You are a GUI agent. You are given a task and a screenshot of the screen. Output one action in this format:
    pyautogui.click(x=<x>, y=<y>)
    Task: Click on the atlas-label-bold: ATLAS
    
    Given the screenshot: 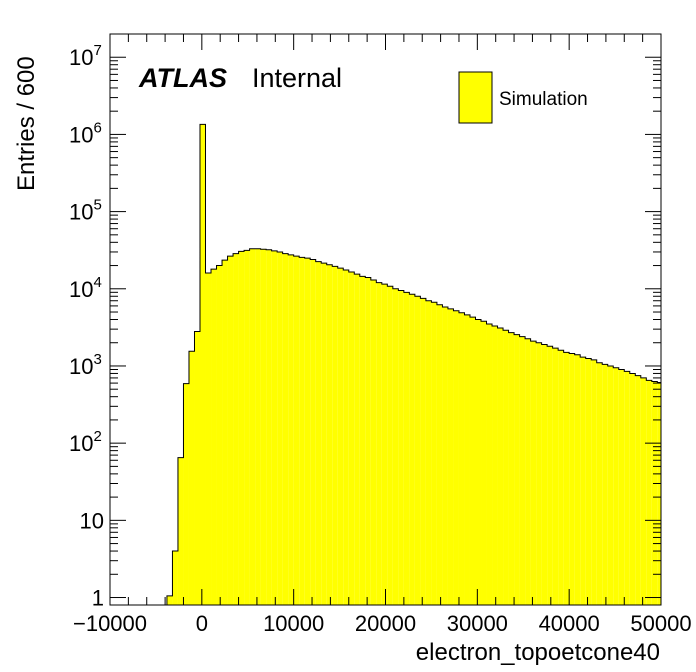 What is the action you would take?
    pyautogui.click(x=182, y=78)
    